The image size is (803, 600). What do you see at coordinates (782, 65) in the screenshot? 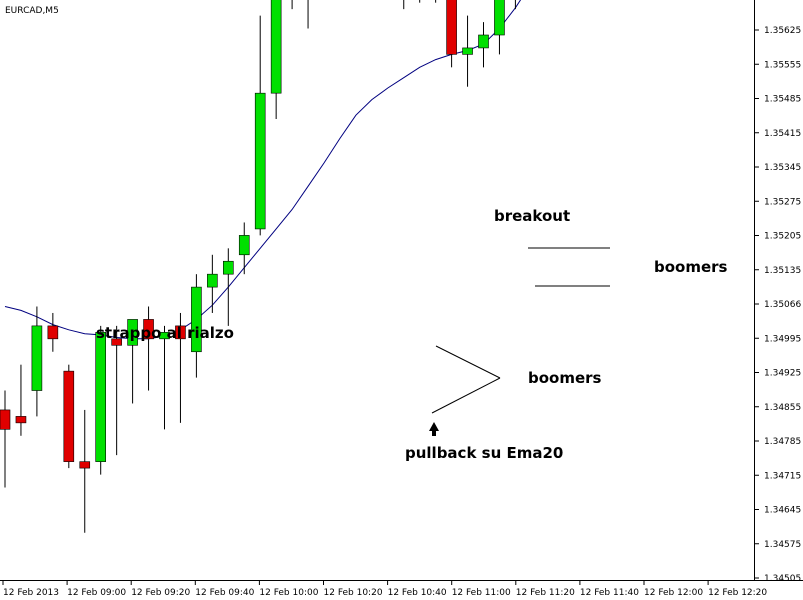
I see `y-tick-label: 1.35555` at bounding box center [782, 65].